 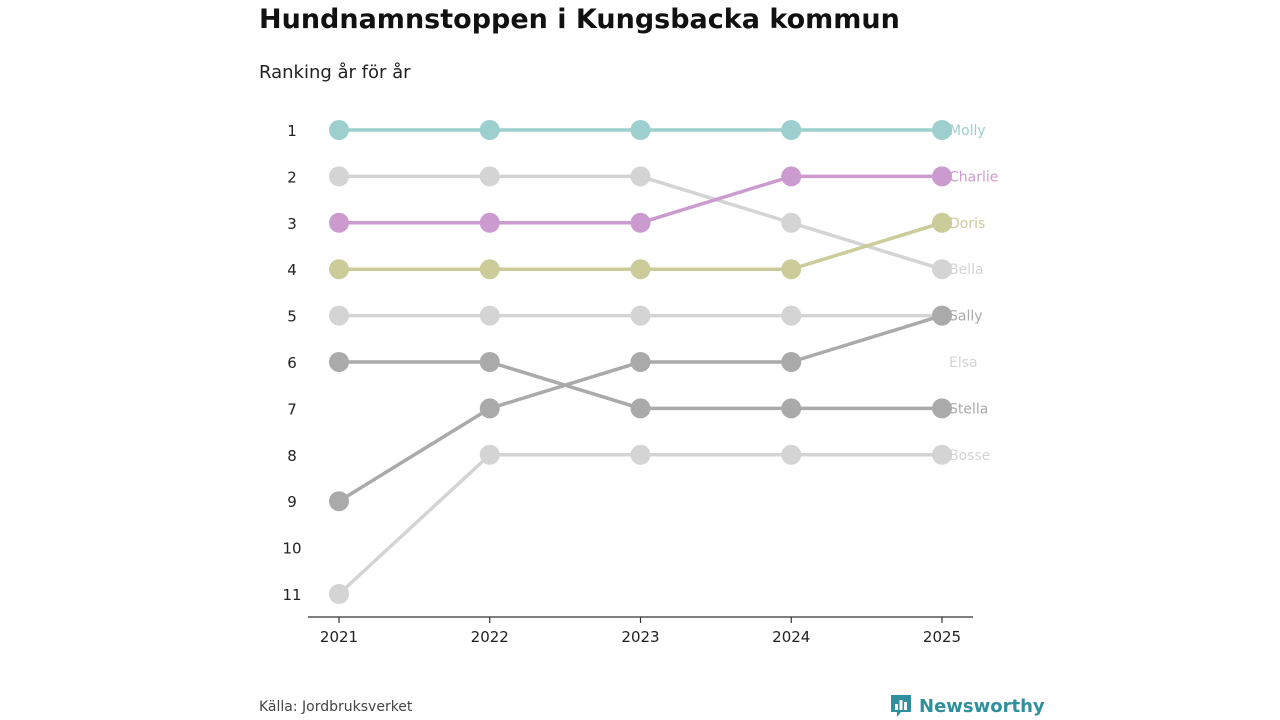 I want to click on series-line-bosse, so click(x=639, y=524).